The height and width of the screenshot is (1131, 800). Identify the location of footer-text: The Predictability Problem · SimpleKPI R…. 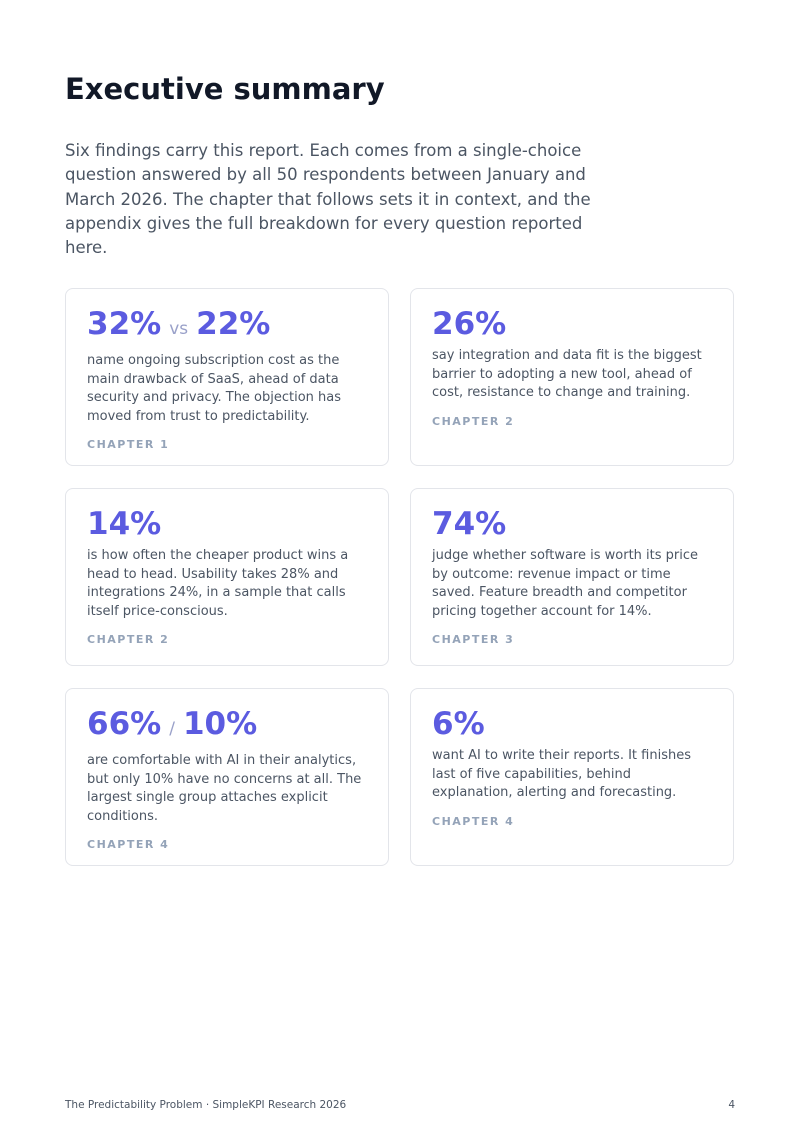
(206, 1105).